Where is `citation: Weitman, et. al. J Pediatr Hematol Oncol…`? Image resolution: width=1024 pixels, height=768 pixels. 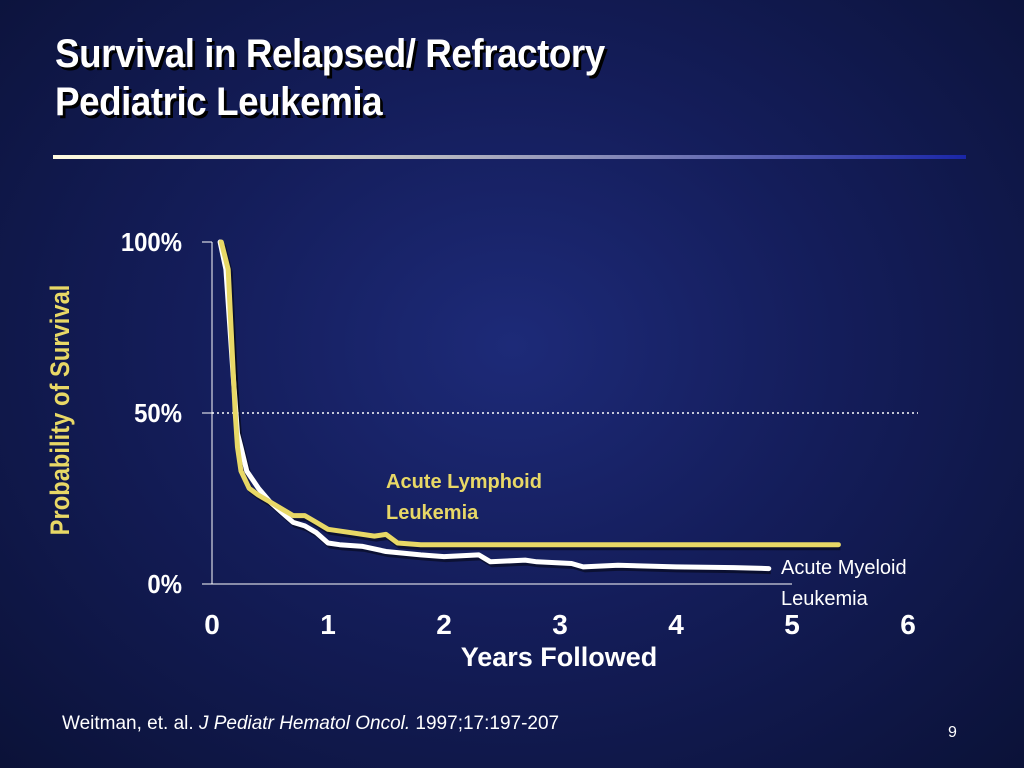
citation: Weitman, et. al. J Pediatr Hematol Oncol… is located at coordinates (310, 724).